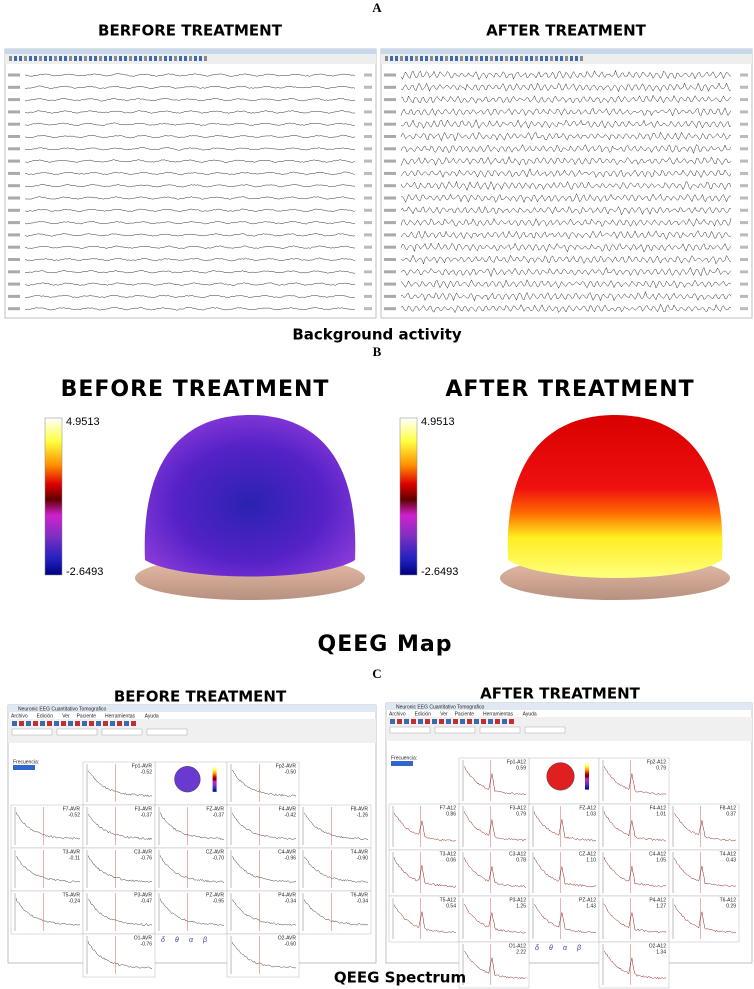 The height and width of the screenshot is (989, 754). What do you see at coordinates (147, 944) in the screenshot?
I see `channel-value: -0.76` at bounding box center [147, 944].